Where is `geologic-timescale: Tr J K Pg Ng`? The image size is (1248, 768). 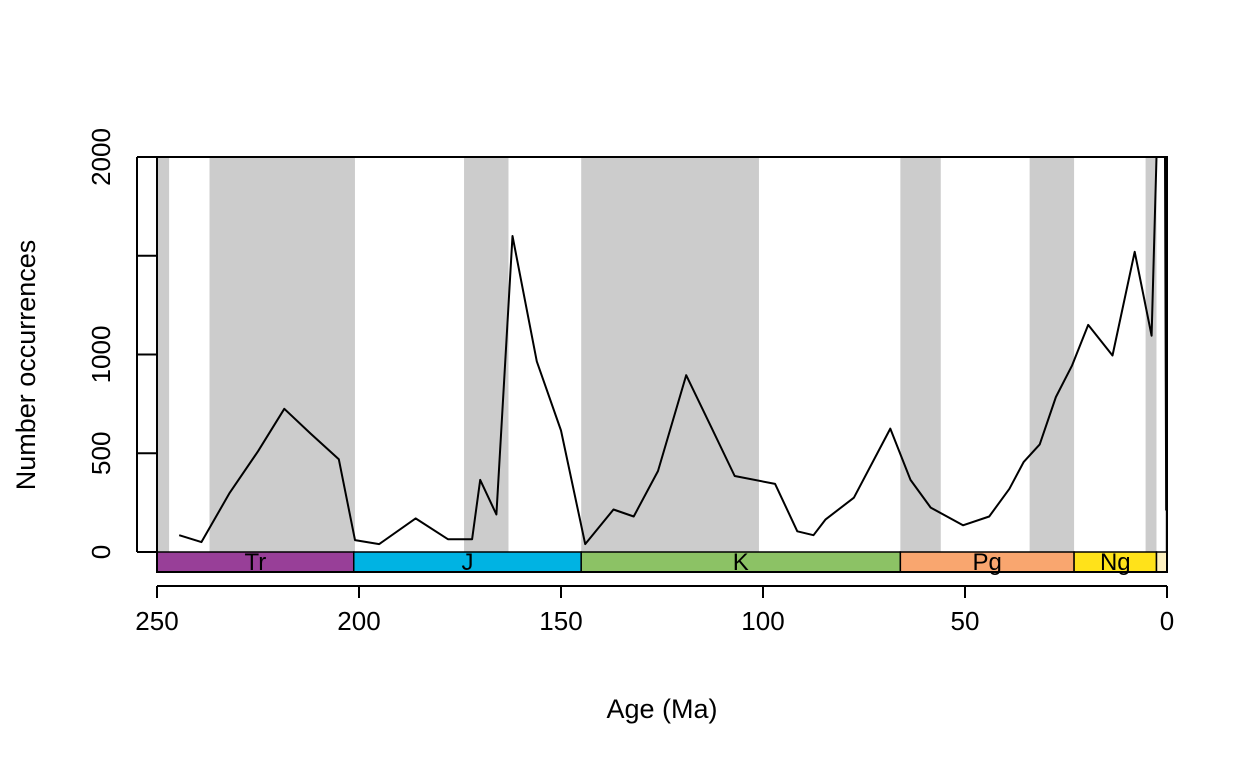
geologic-timescale: Tr J K Pg Ng is located at coordinates (662, 562).